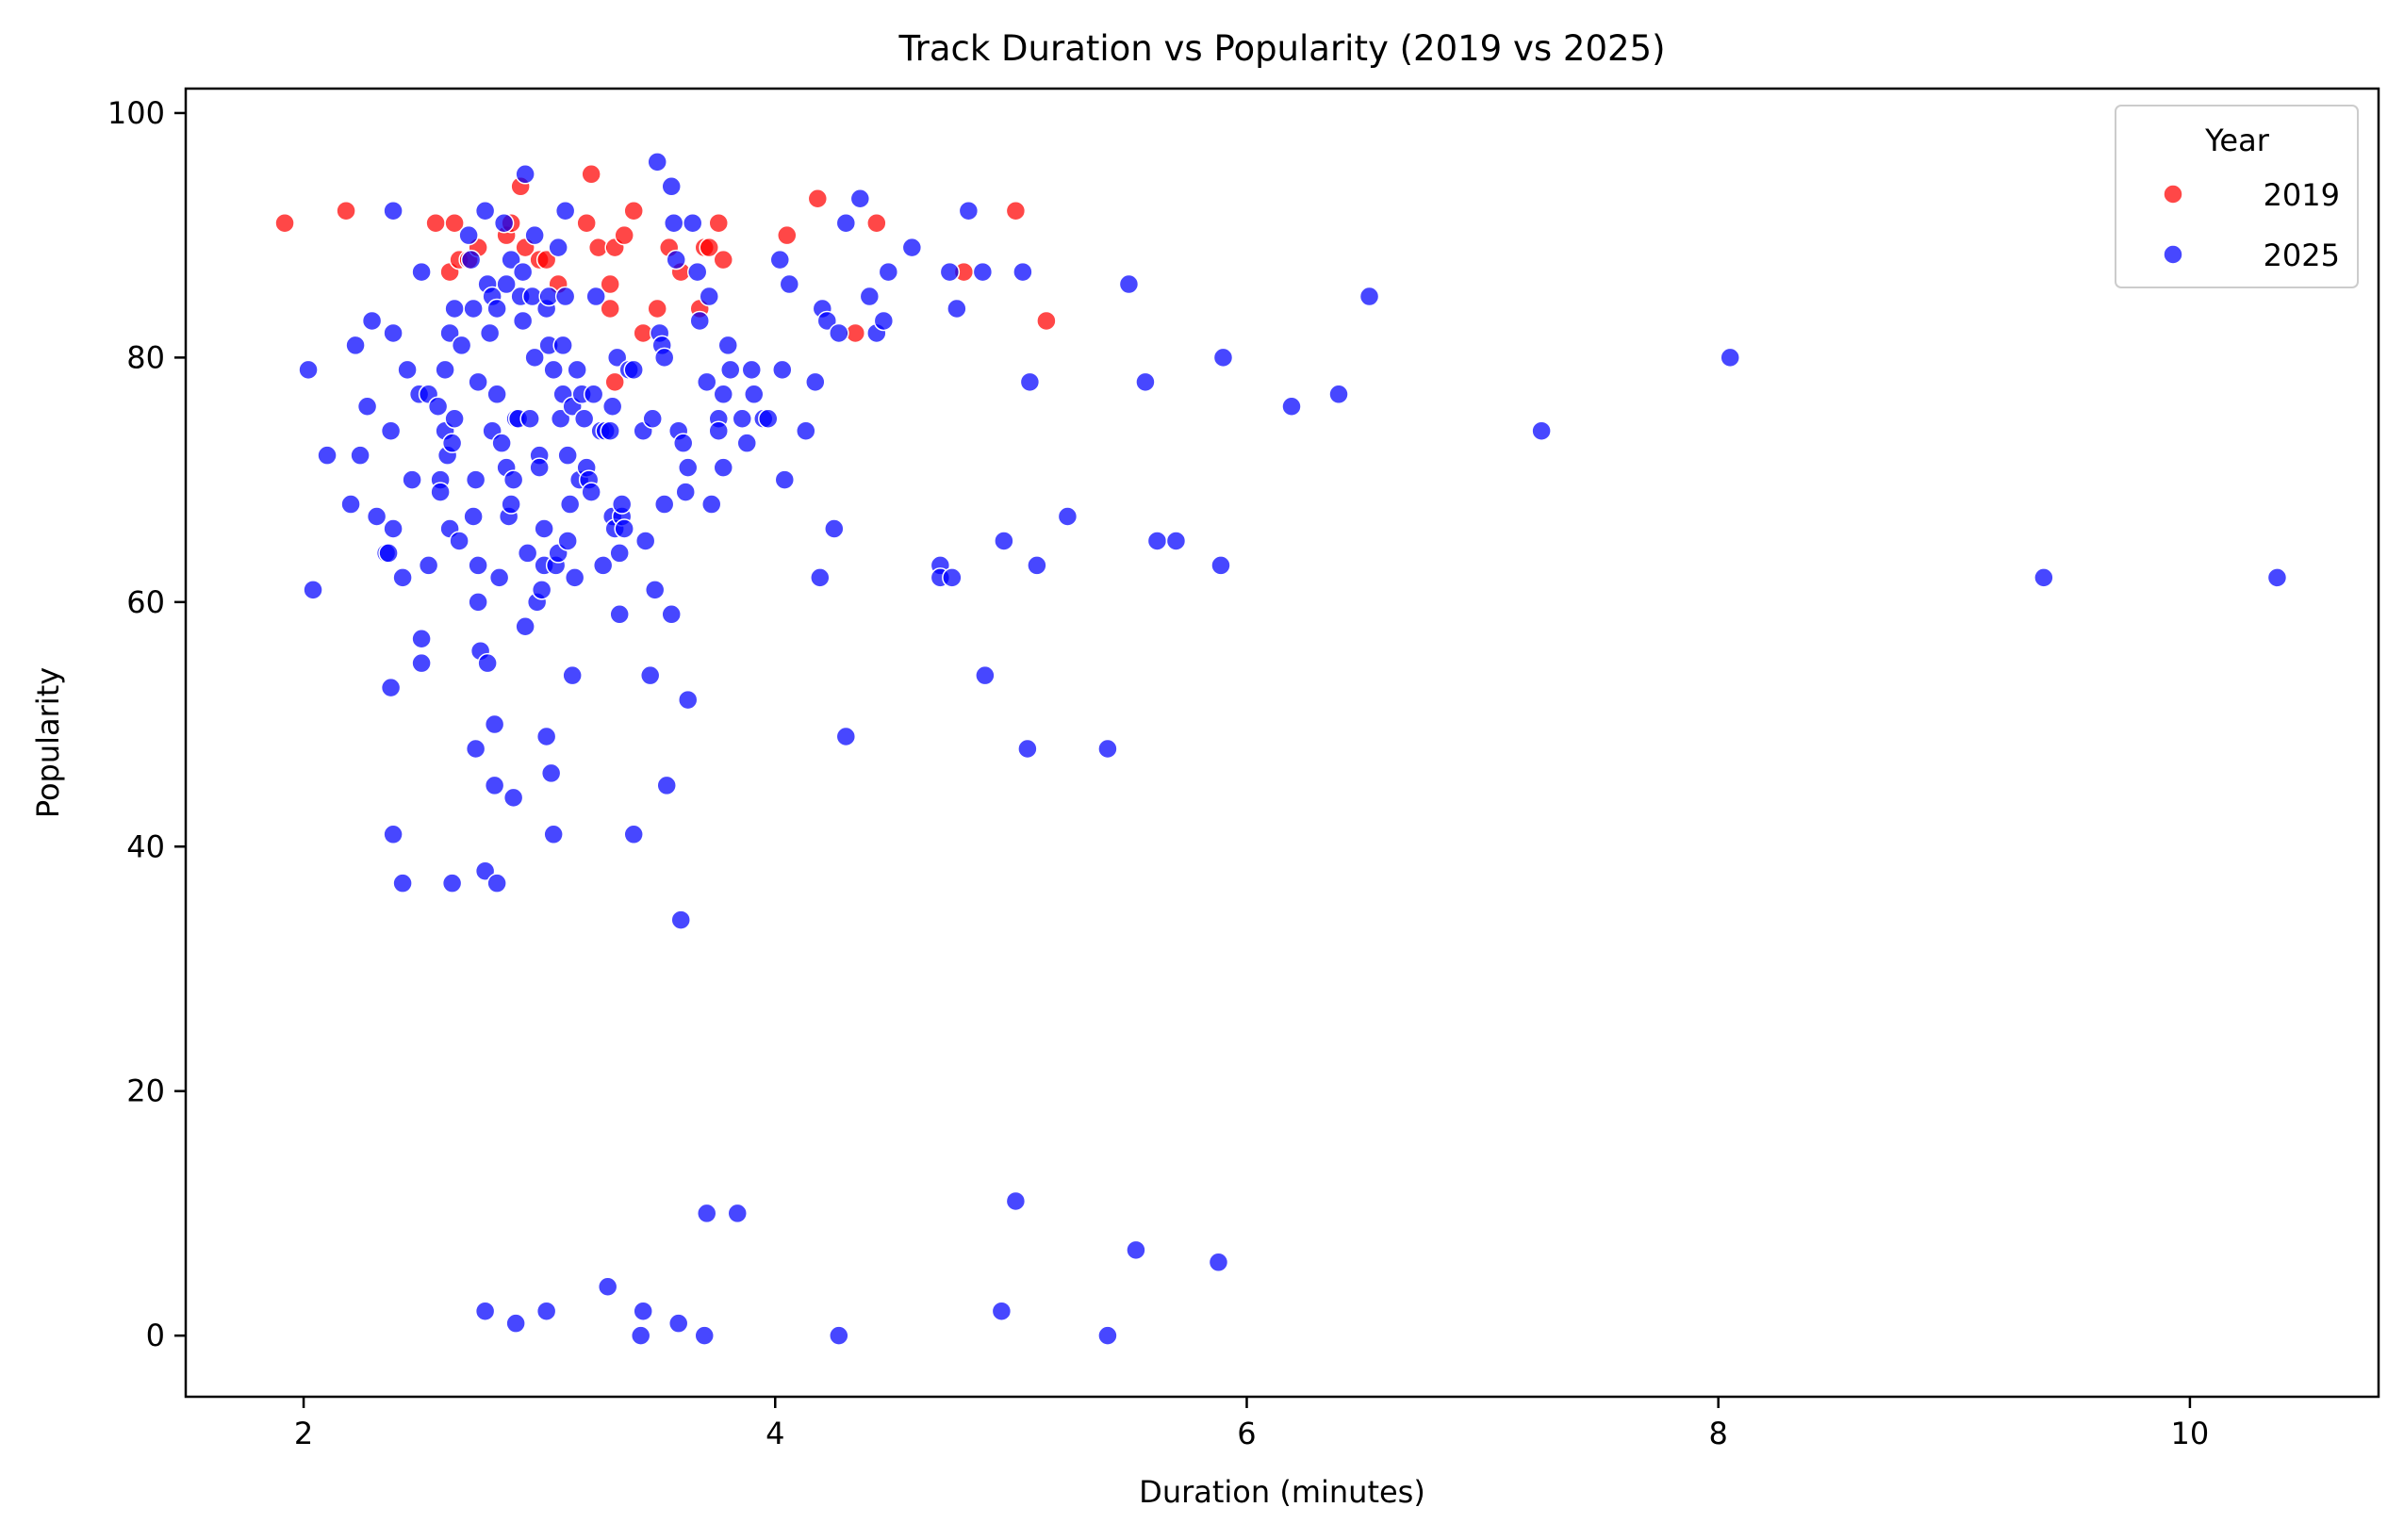 The width and height of the screenshot is (2404, 1540). Describe the element at coordinates (155, 1335) in the screenshot. I see `y-tick-label: 0` at that location.